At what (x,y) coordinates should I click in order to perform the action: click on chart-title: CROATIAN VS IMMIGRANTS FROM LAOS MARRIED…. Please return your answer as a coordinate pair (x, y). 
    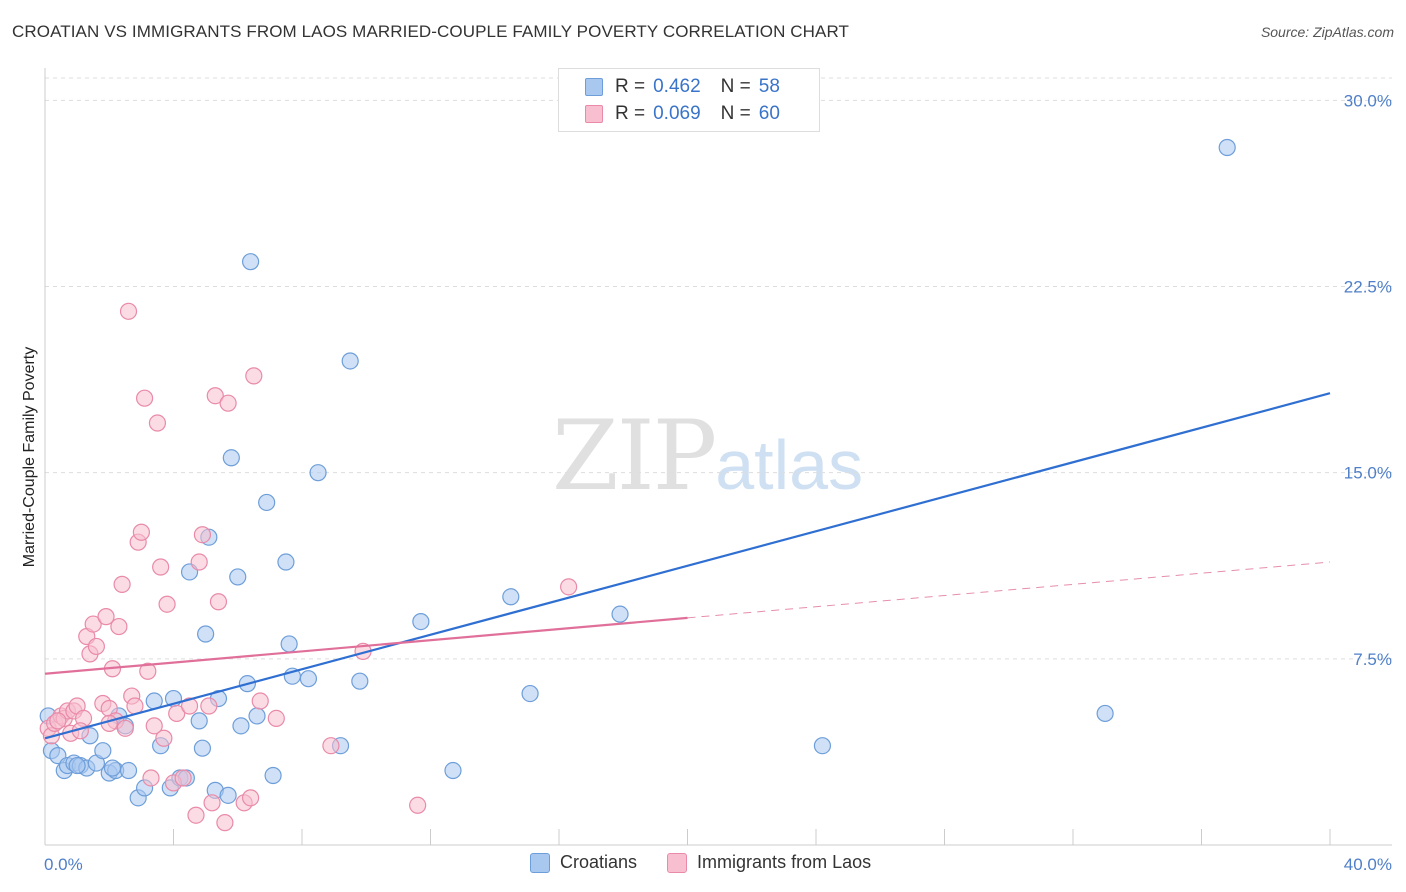
    Looking at the image, I should click on (431, 31).